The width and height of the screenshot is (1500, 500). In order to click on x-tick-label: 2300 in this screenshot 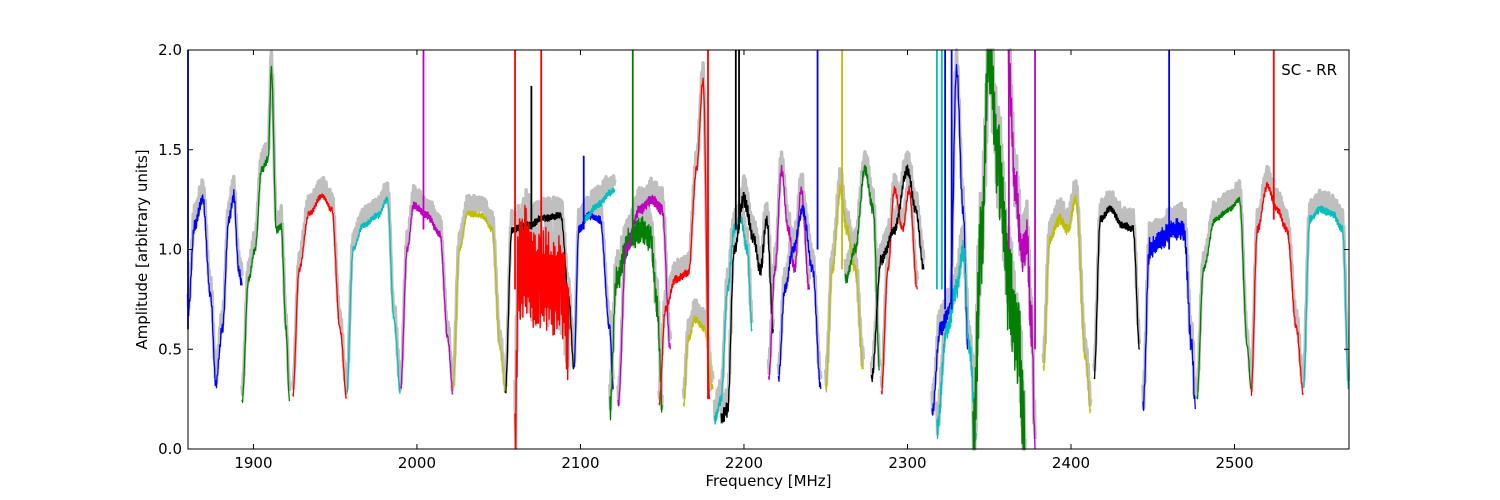, I will do `click(907, 463)`.